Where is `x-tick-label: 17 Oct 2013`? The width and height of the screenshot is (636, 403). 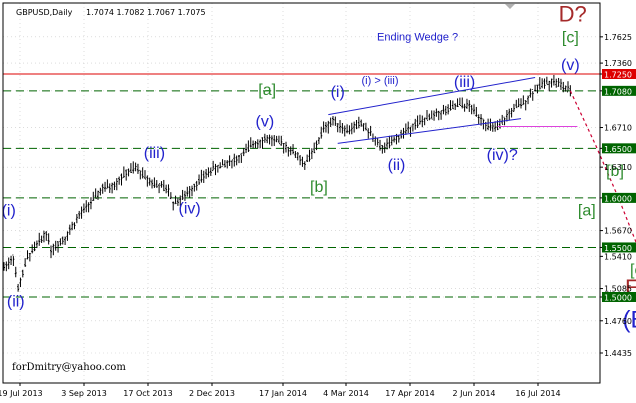 x-tick-label: 17 Oct 2013 is located at coordinates (147, 393).